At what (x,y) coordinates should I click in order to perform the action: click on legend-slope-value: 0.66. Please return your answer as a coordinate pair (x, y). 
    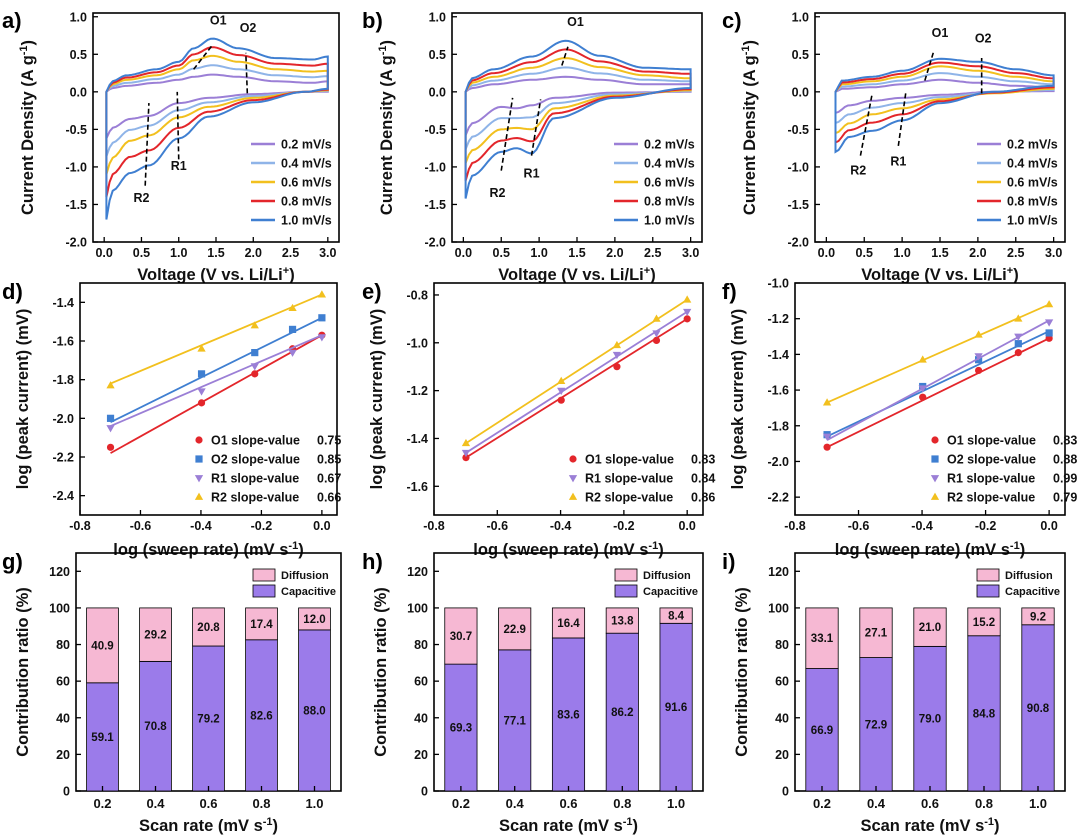
    Looking at the image, I should click on (329, 498).